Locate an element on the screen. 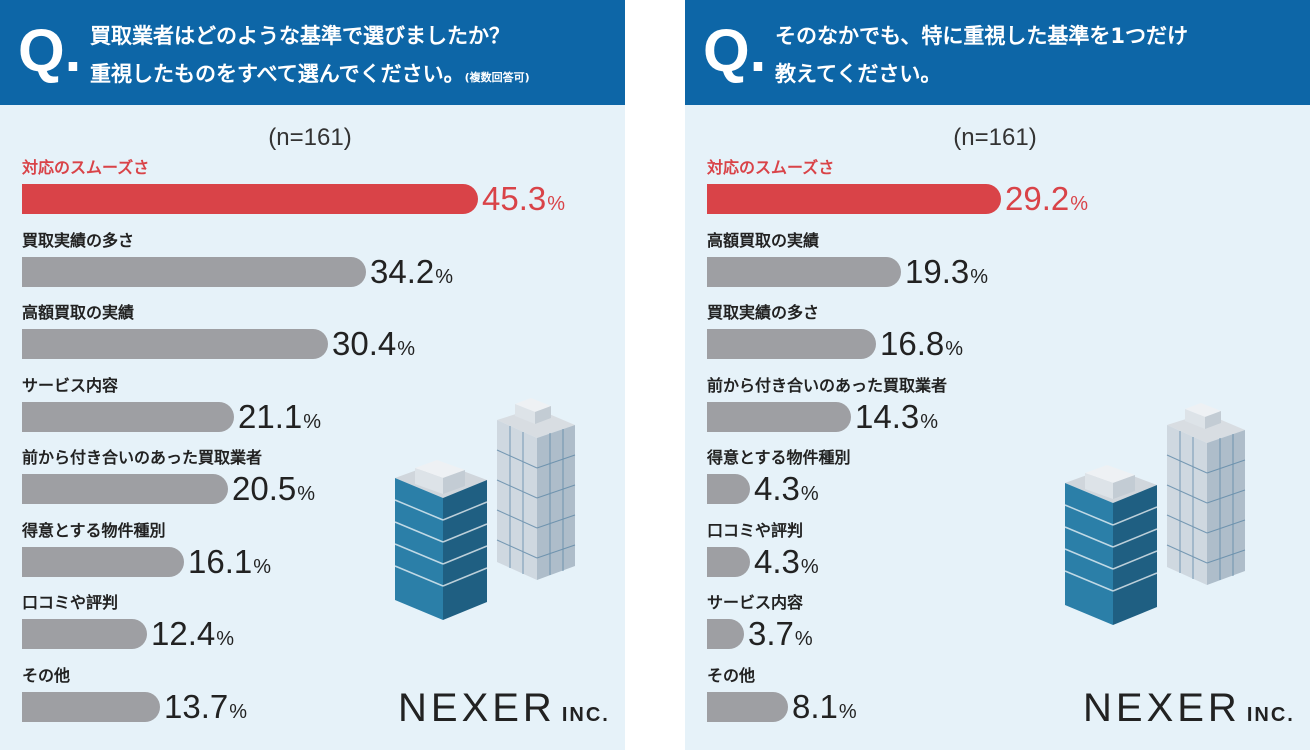  bar-value-number: 45.3 is located at coordinates (514, 198).